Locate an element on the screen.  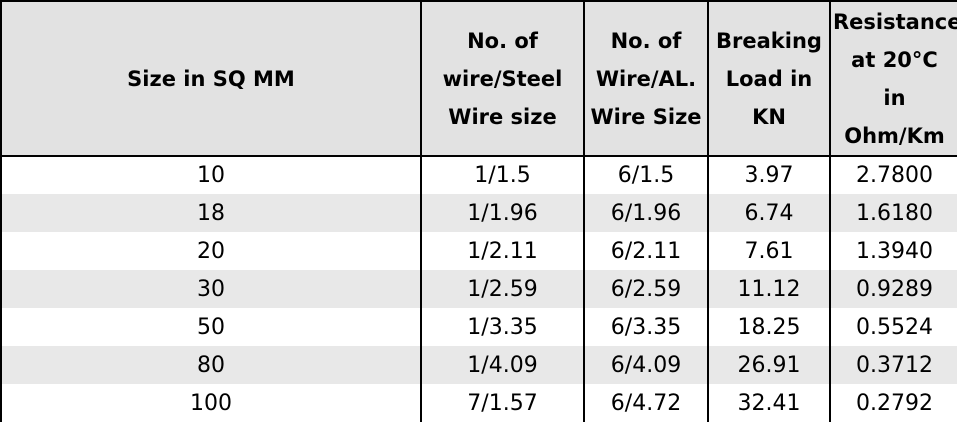
table-row: 30 1/2.59 6/2.59 11.12 0.9289 is located at coordinates (478, 289).